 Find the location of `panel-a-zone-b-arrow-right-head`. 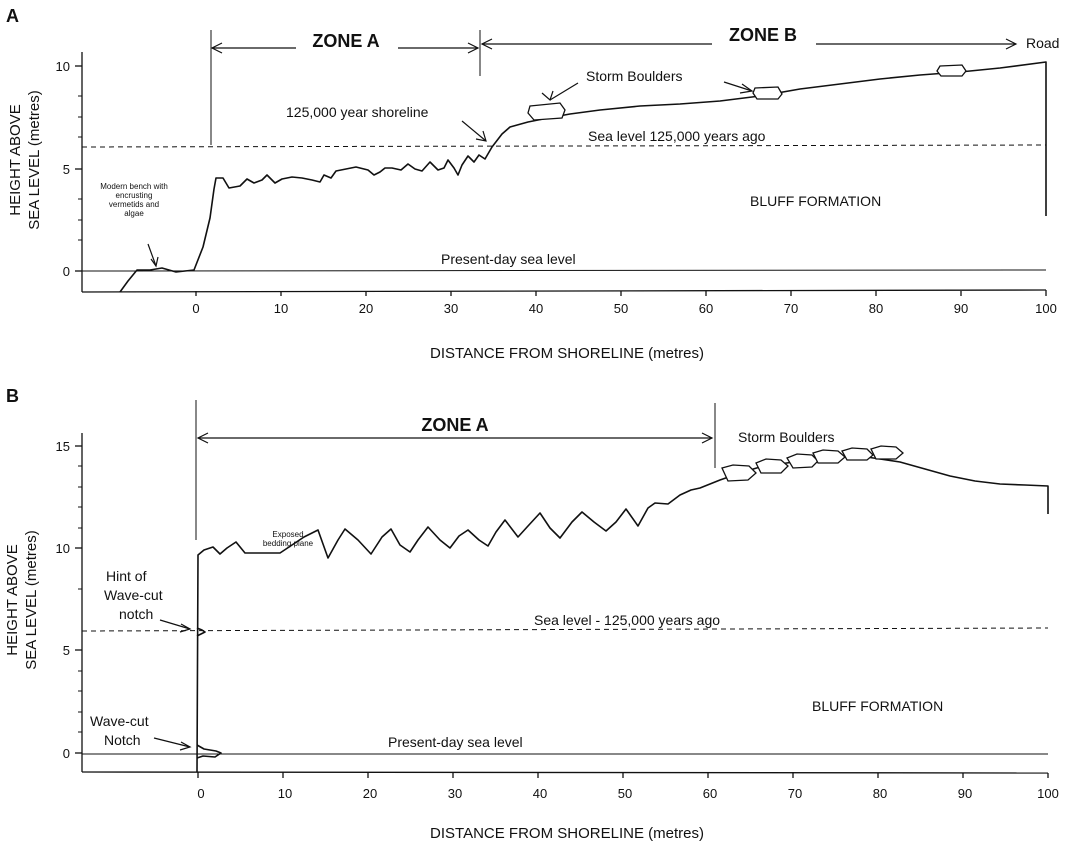

panel-a-zone-b-arrow-right-head is located at coordinates (1011, 44).